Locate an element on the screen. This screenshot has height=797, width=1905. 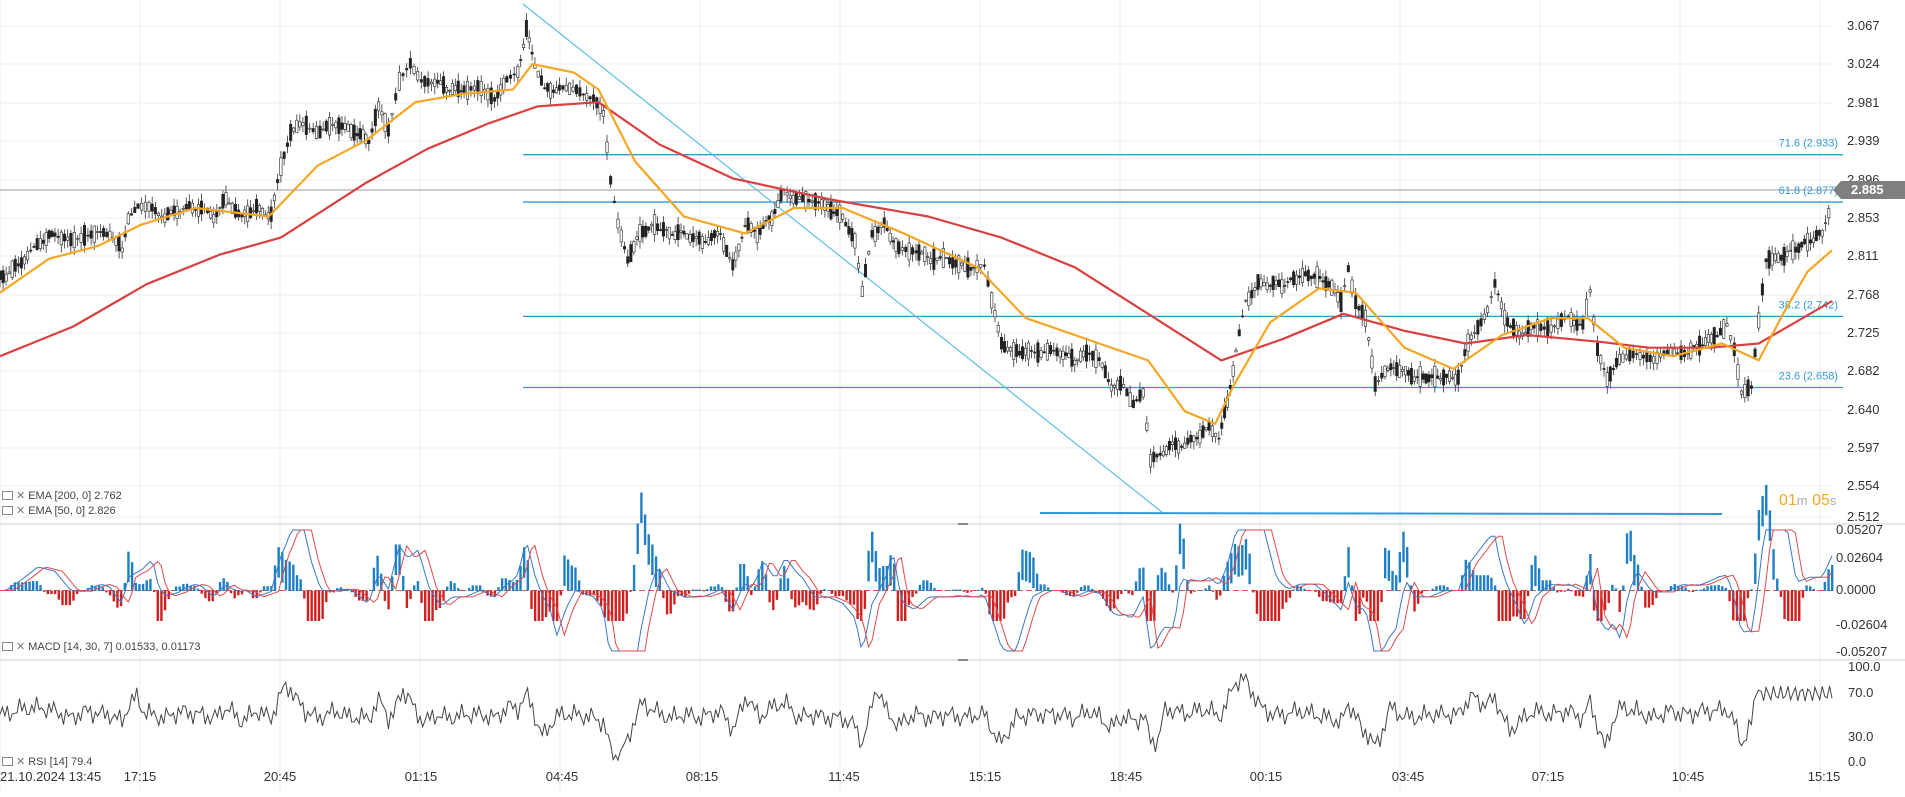
macd-tick-label: -0.02604 is located at coordinates (1861, 624).